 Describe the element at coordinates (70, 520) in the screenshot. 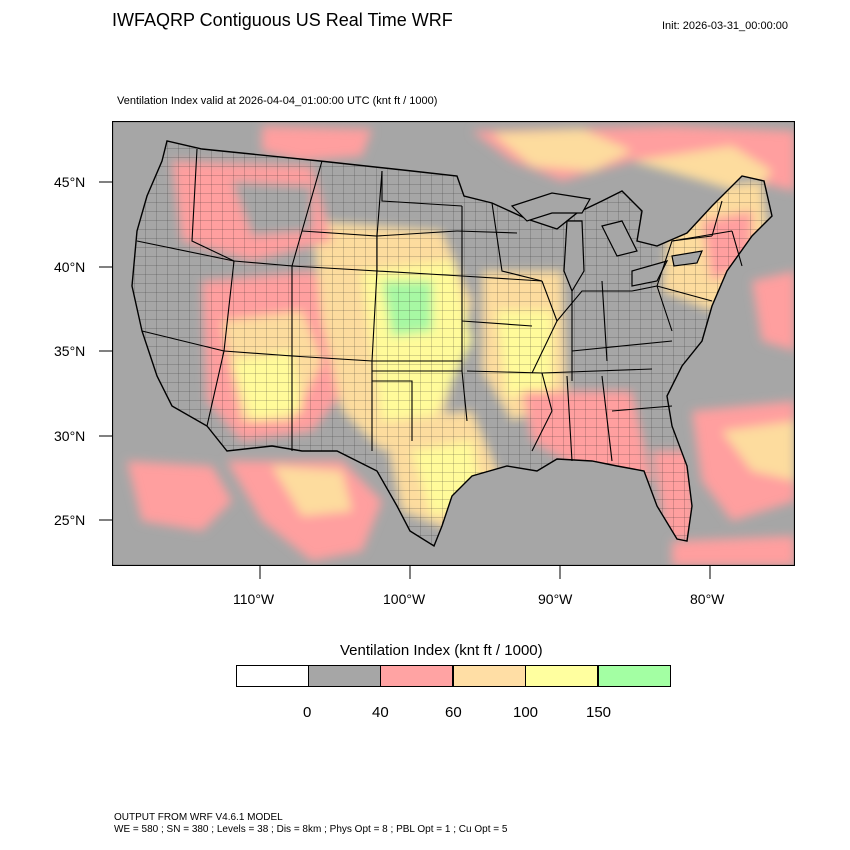

I see `lat-label-25: 25°N` at that location.